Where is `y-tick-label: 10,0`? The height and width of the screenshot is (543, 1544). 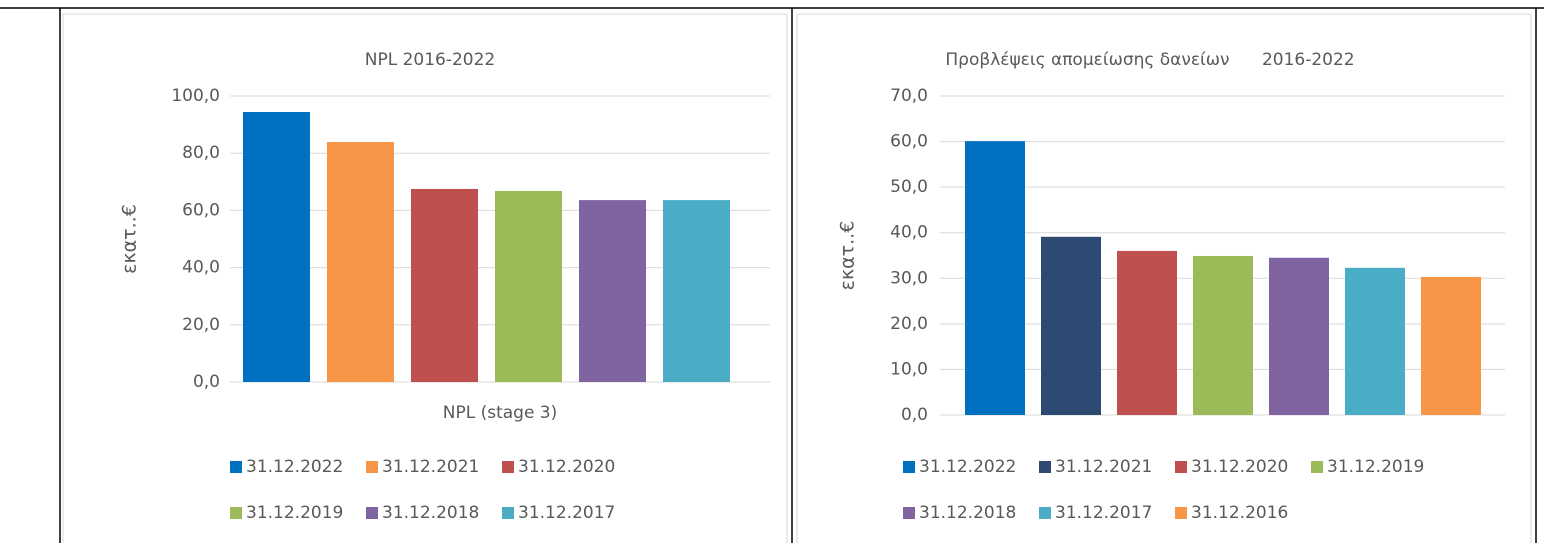 y-tick-label: 10,0 is located at coordinates (909, 369).